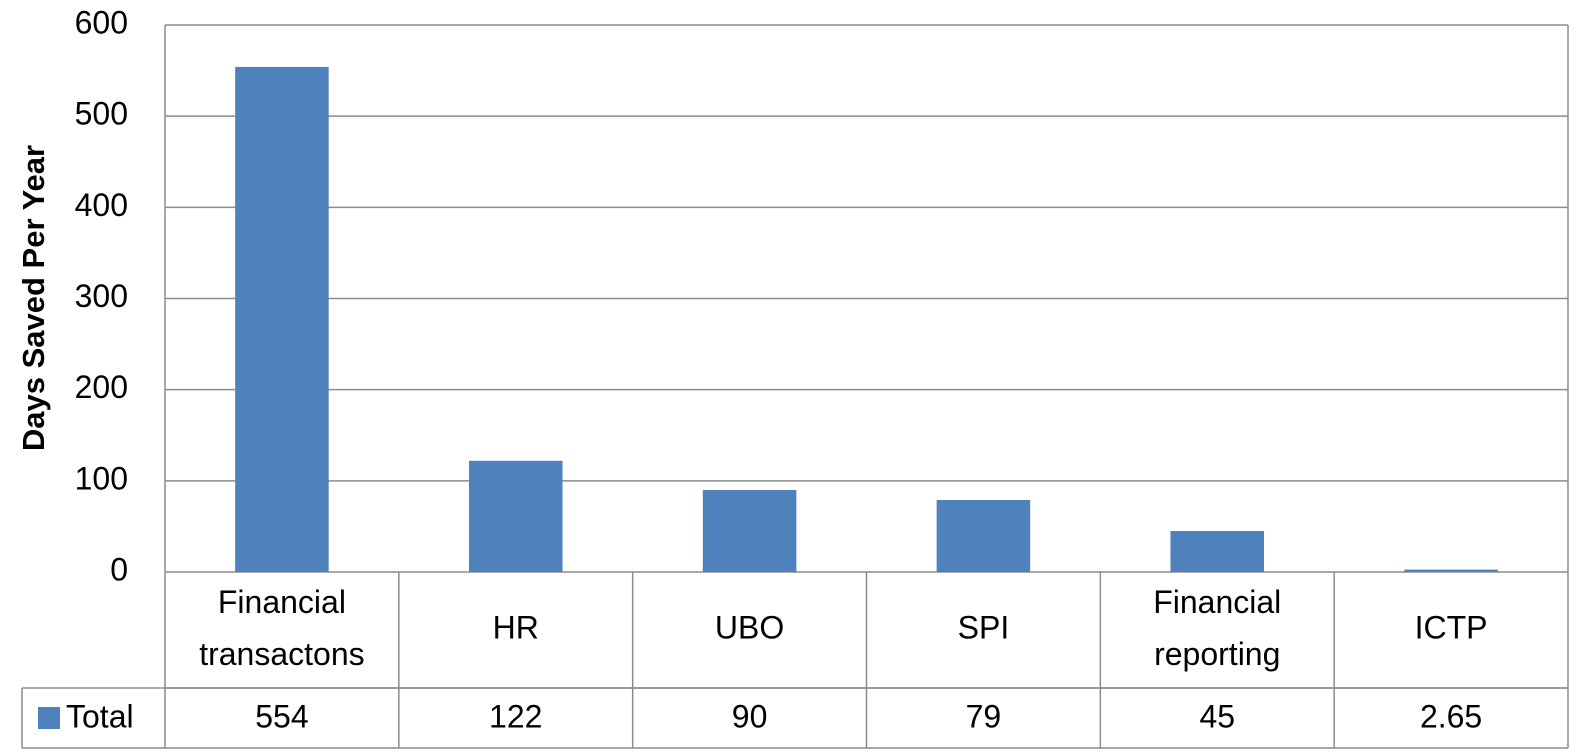 Image resolution: width=1581 pixels, height=754 pixels. I want to click on table-value: 122, so click(515, 716).